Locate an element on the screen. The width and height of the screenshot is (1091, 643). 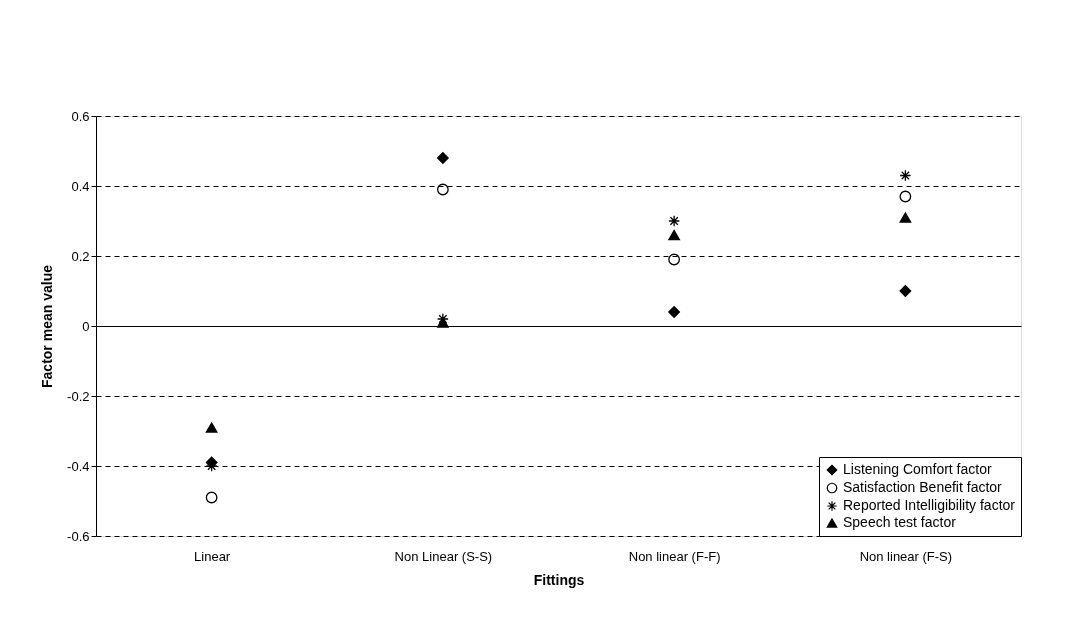
x-tick-label: Non Linear (S-S) is located at coordinates (443, 556).